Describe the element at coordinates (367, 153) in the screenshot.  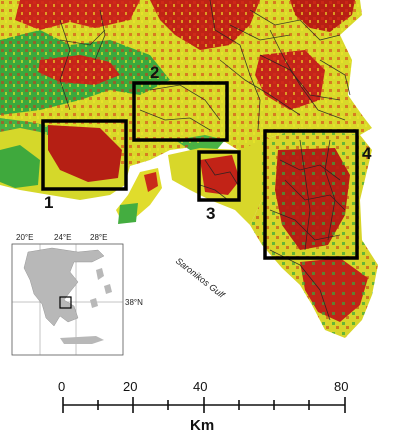
I see `study-area-4-label: 4` at that location.